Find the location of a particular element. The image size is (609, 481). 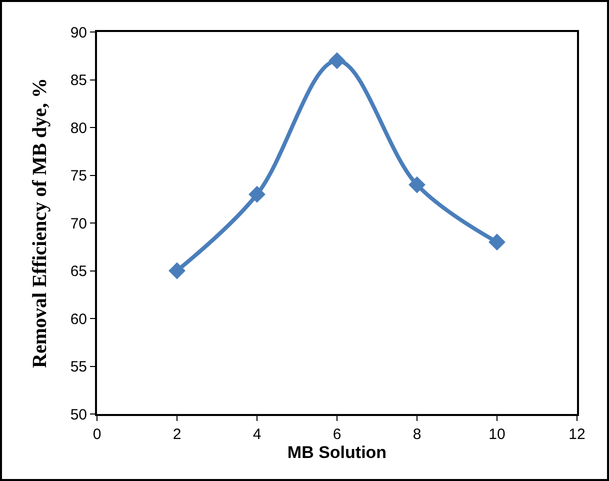

x-tick-label: 12 is located at coordinates (577, 434).